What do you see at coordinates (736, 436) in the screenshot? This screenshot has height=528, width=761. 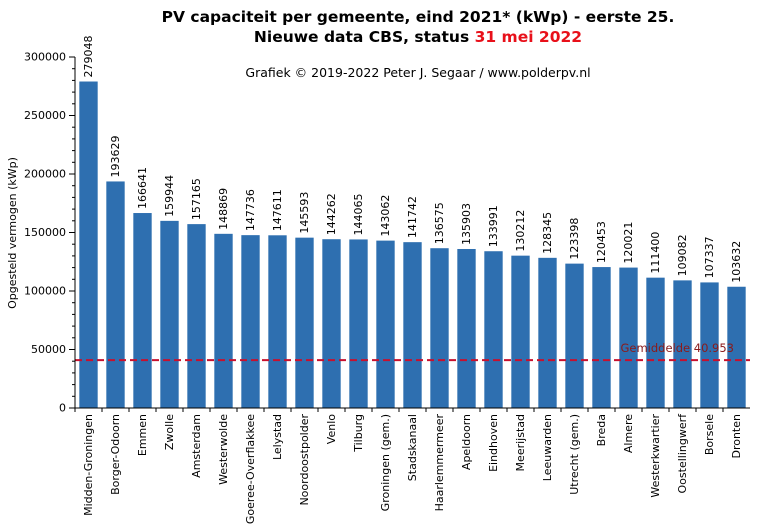 I see `x-tick-label: Dronten` at bounding box center [736, 436].